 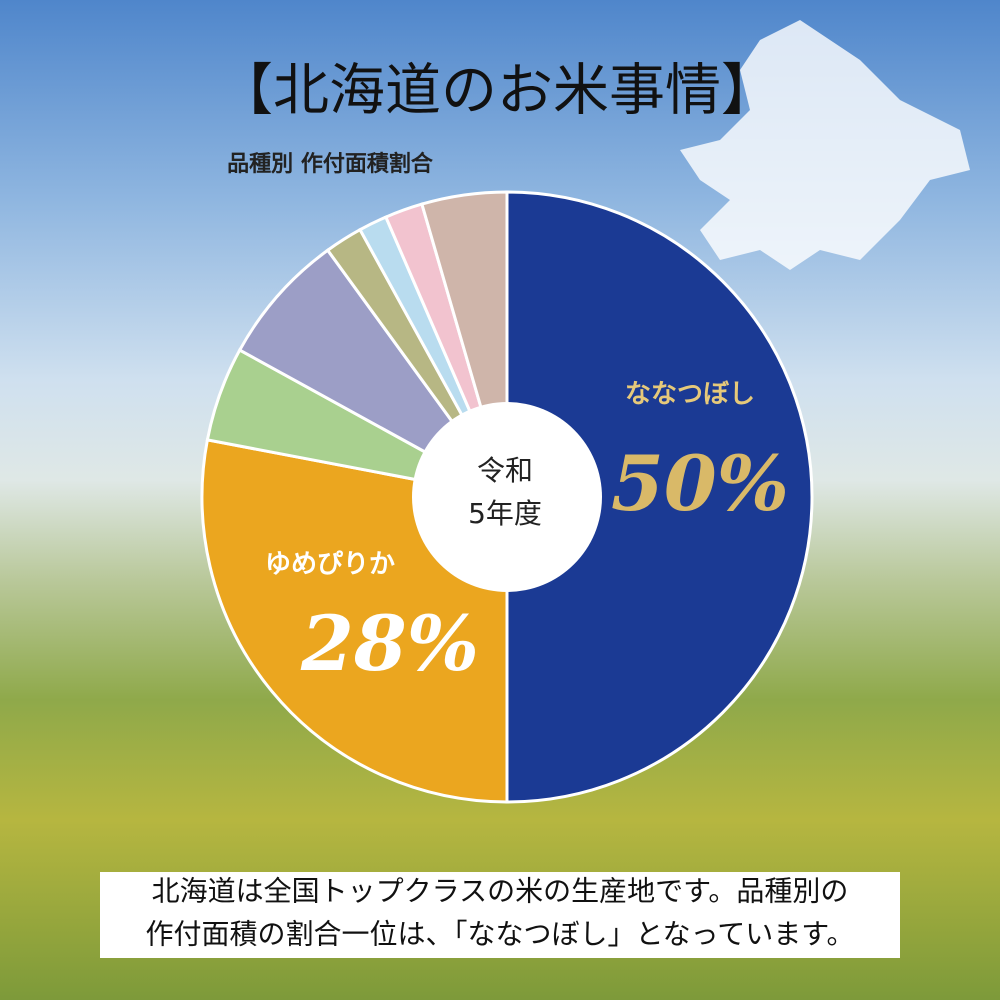 I want to click on page-title: 【北海道のお米事情】, so click(x=497, y=91).